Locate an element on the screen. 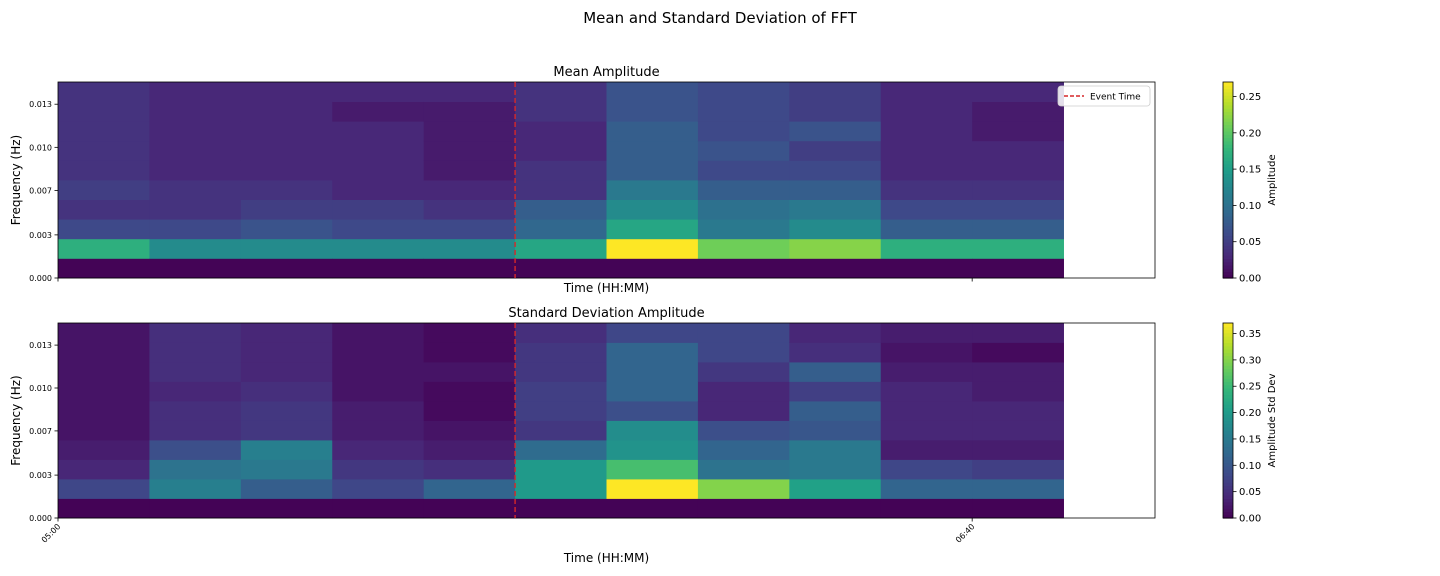 The height and width of the screenshot is (576, 1440). legend: Event Time is located at coordinates (1104, 96).